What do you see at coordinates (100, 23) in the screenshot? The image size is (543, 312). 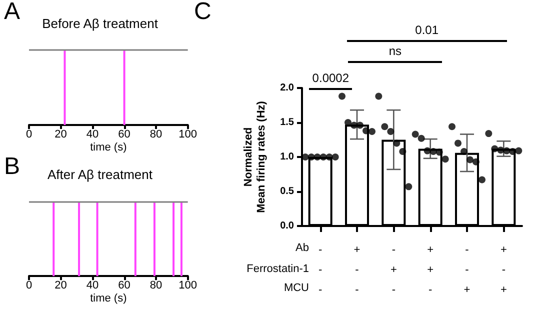 I see `chart-title: Before Aβ treatment` at bounding box center [100, 23].